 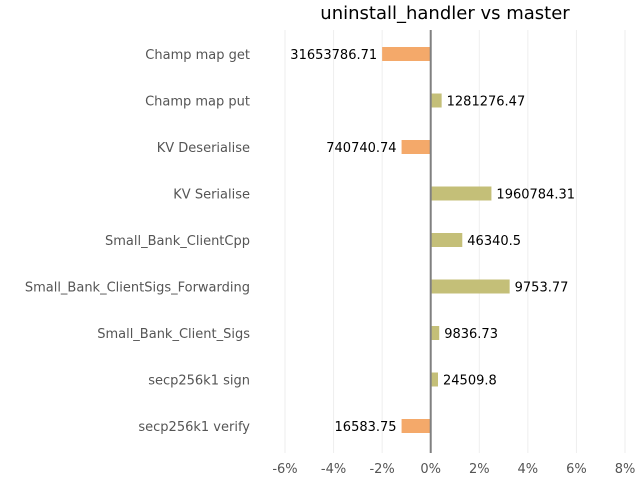 I want to click on x-tick-label: 0%, so click(x=430, y=469).